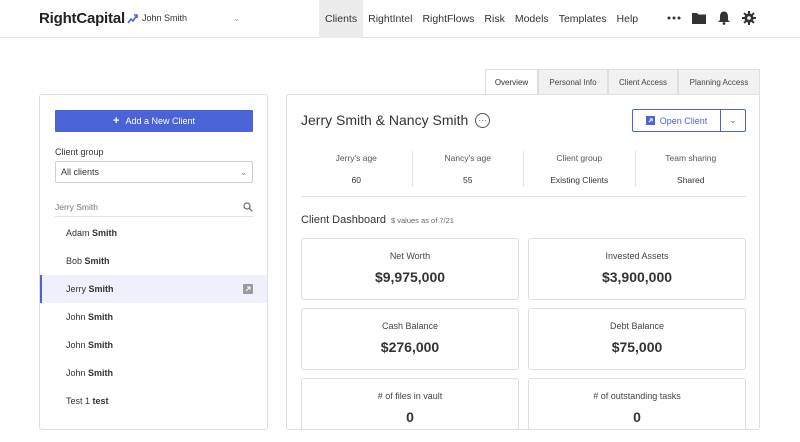 This screenshot has width=800, height=442. Describe the element at coordinates (627, 19) in the screenshot. I see `nav-help: Help` at that location.